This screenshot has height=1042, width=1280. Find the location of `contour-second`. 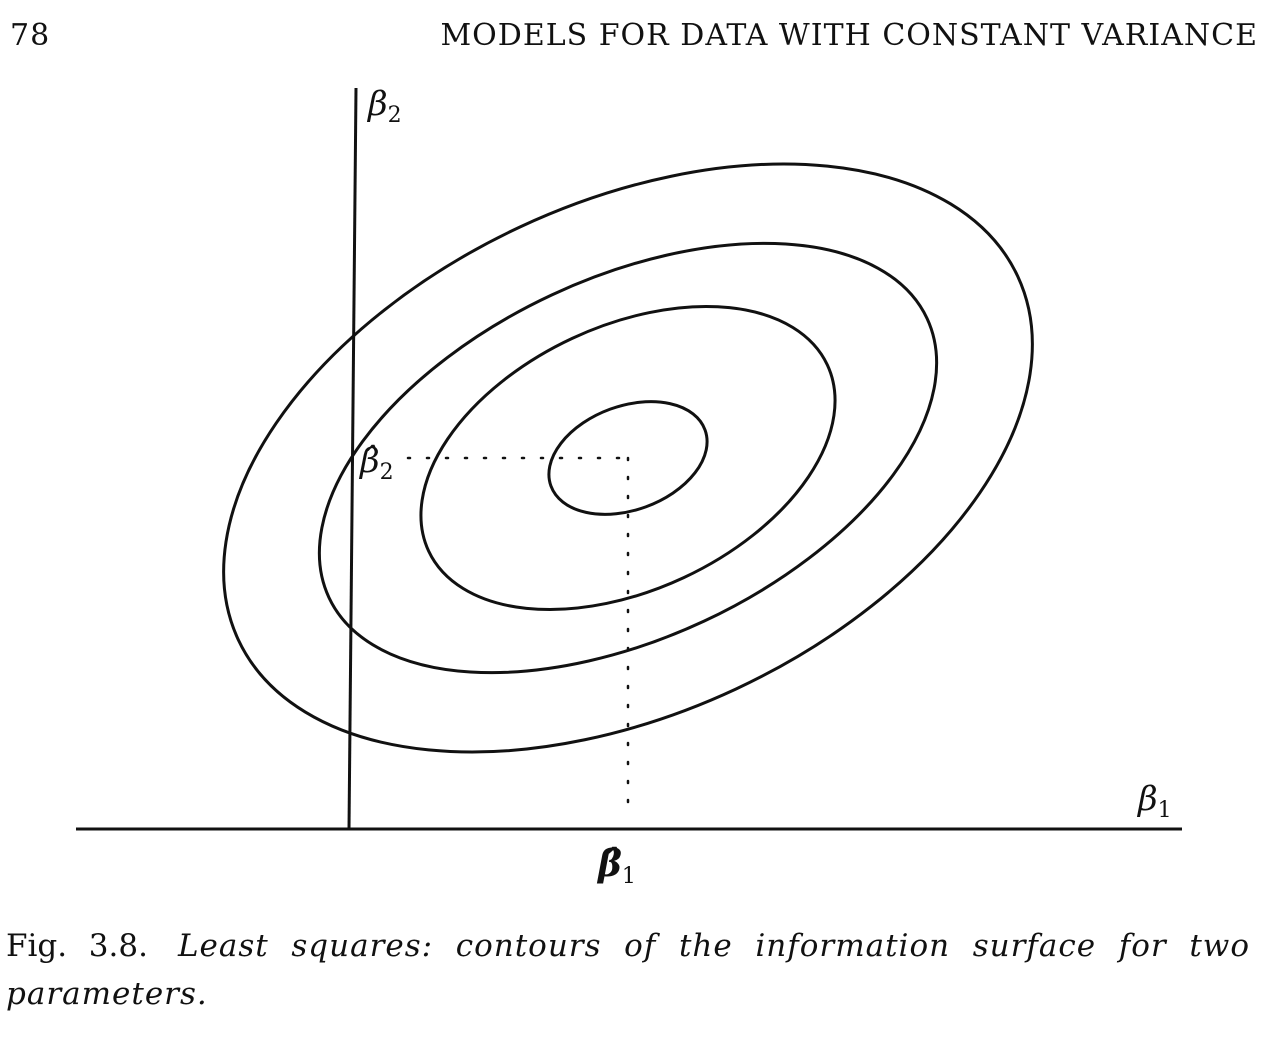

contour-second is located at coordinates (628, 458).